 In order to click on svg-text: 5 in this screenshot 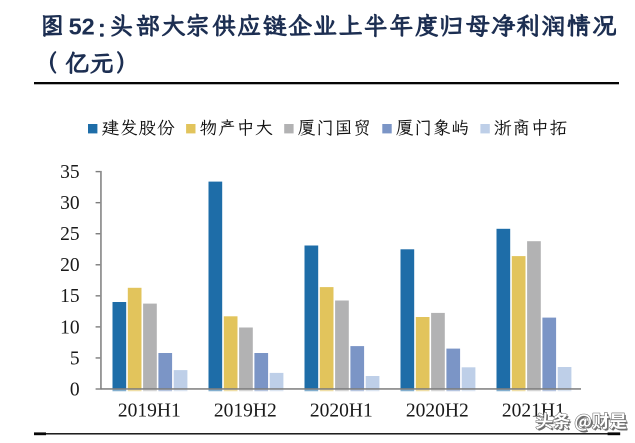, I will do `click(75, 358)`.